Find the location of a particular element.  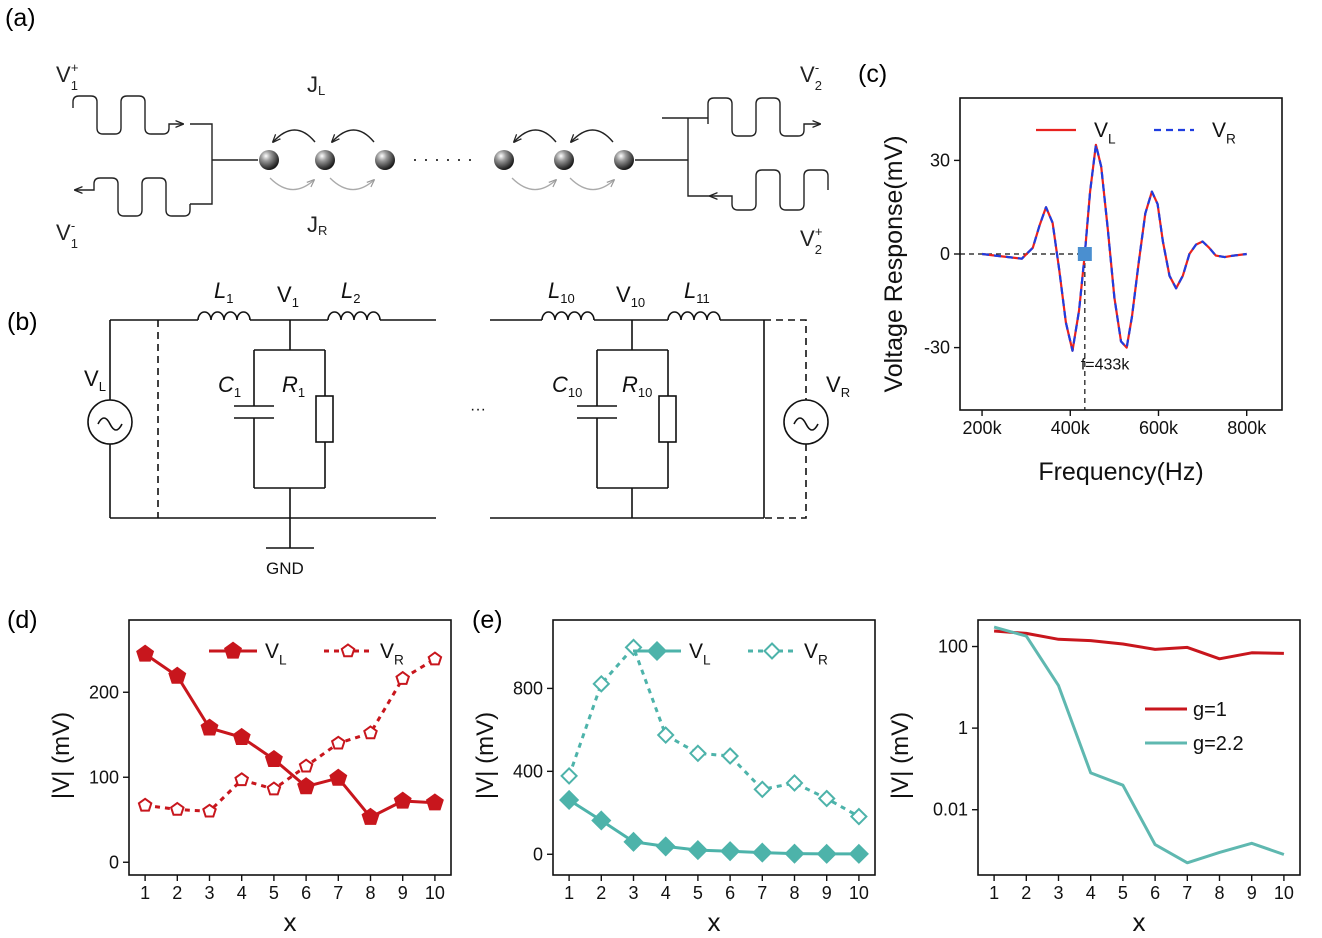

chart-e: 1 2 3 4 5 6 7 8 9 10 0 400 800 x |V| (mV) VL VR is located at coordinates (674, 778).